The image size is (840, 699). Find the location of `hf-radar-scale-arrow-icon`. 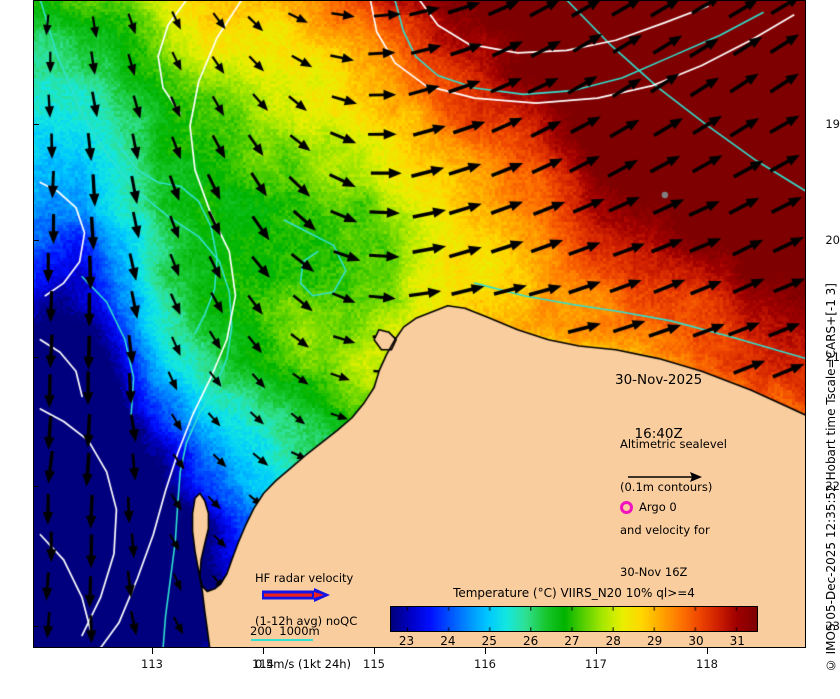

hf-radar-scale-arrow-icon is located at coordinates (296, 595).